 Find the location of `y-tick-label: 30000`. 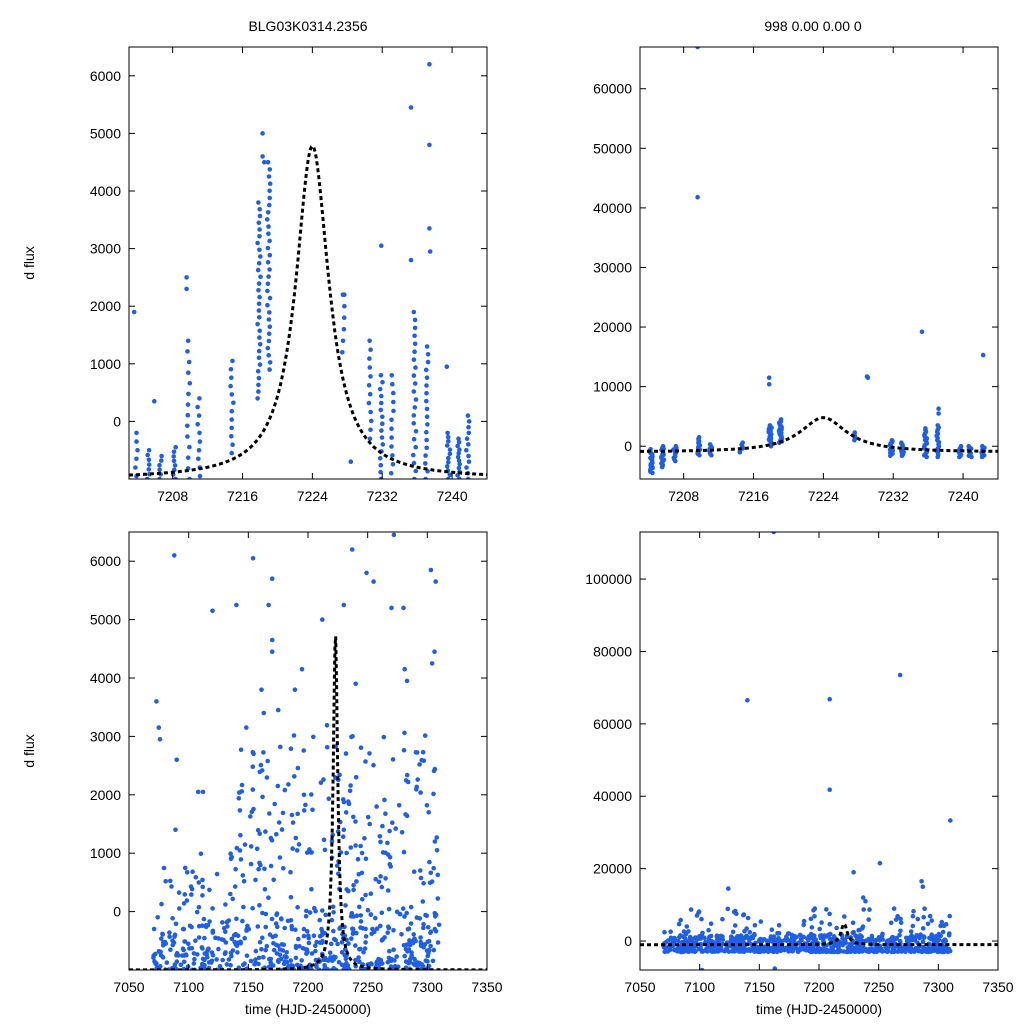

y-tick-label: 30000 is located at coordinates (612, 267).